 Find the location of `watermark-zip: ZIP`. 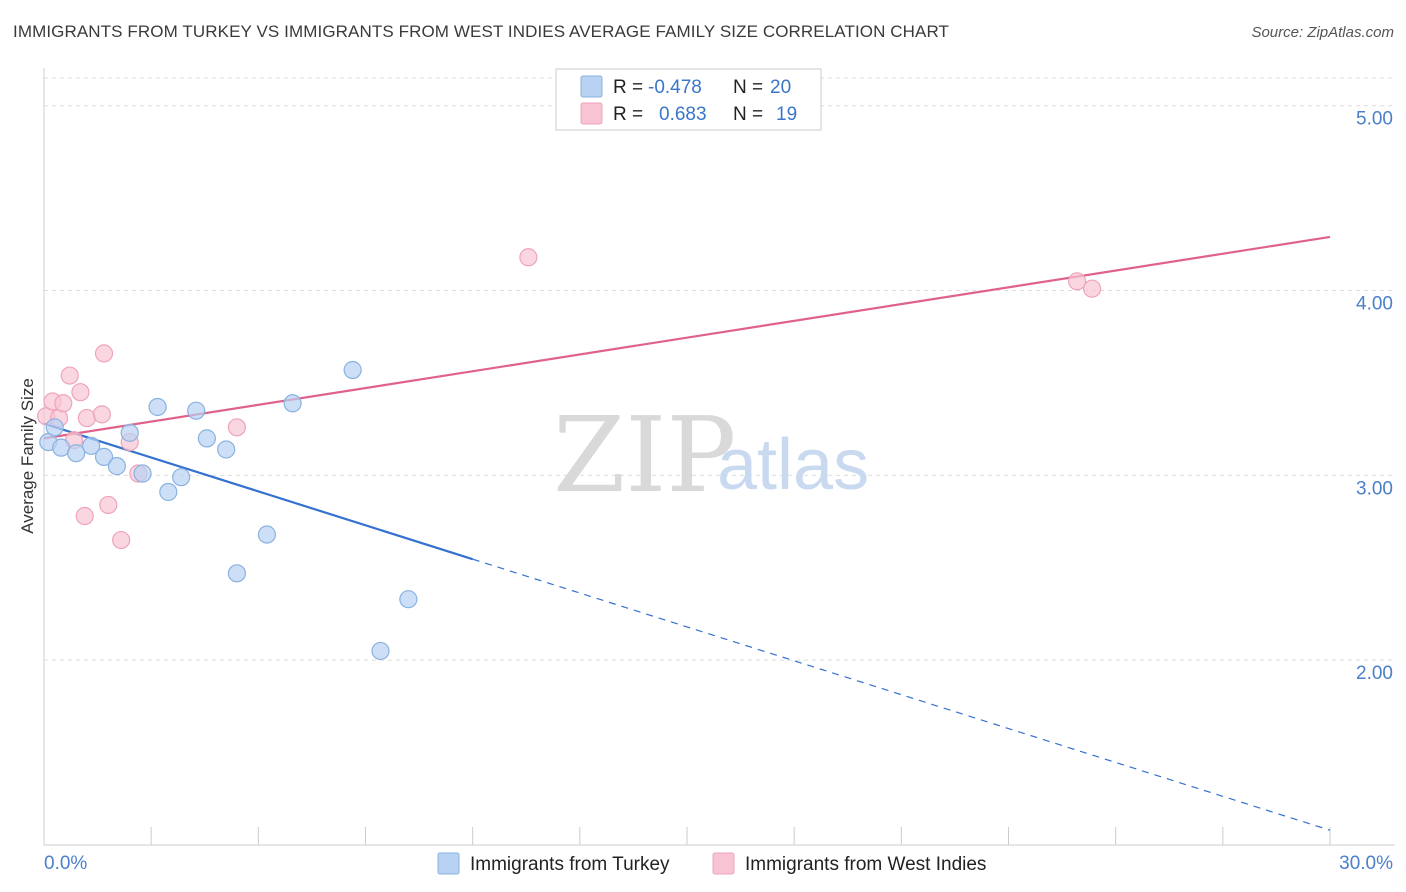

watermark-zip: ZIP is located at coordinates (644, 455).